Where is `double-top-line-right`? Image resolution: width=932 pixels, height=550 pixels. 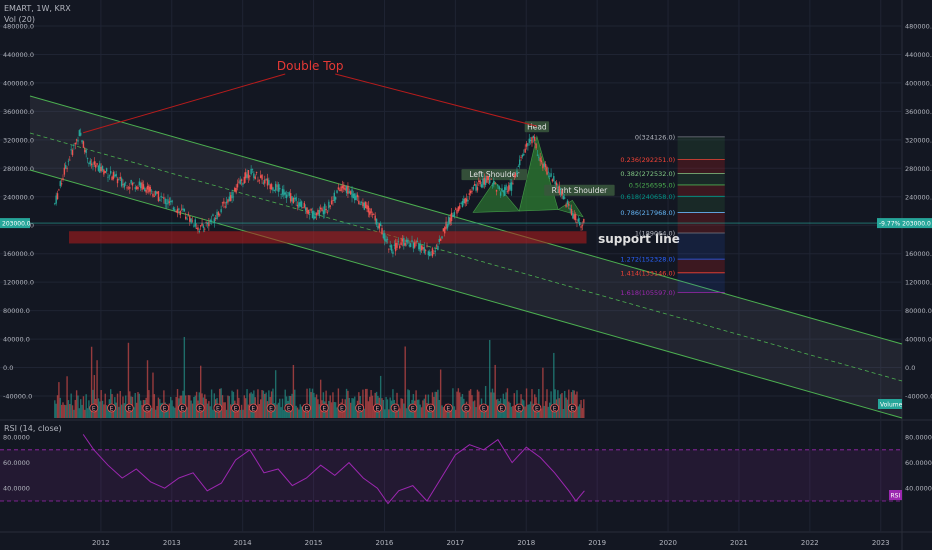 double-top-line-right is located at coordinates (436, 100).